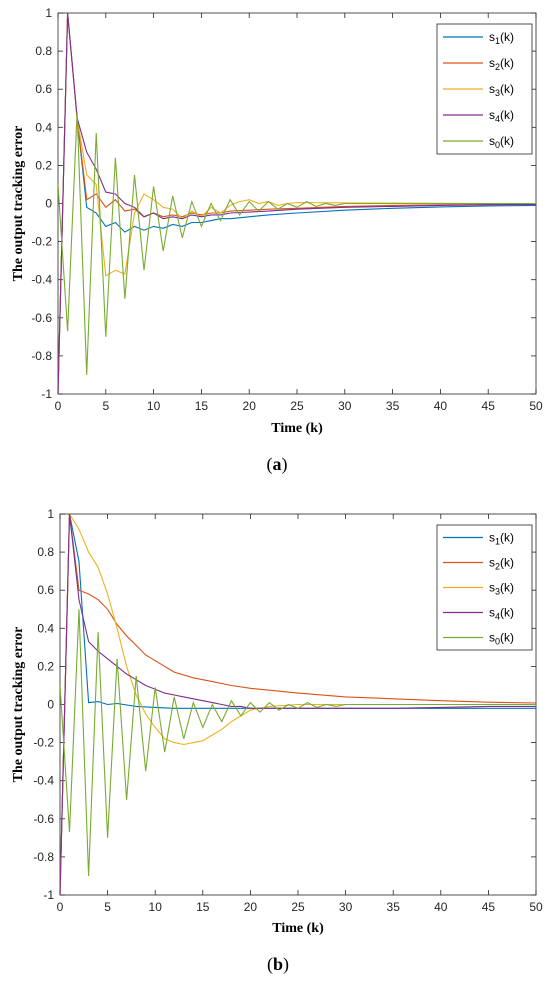  What do you see at coordinates (277, 464) in the screenshot?
I see `panel-caption: (a)` at bounding box center [277, 464].